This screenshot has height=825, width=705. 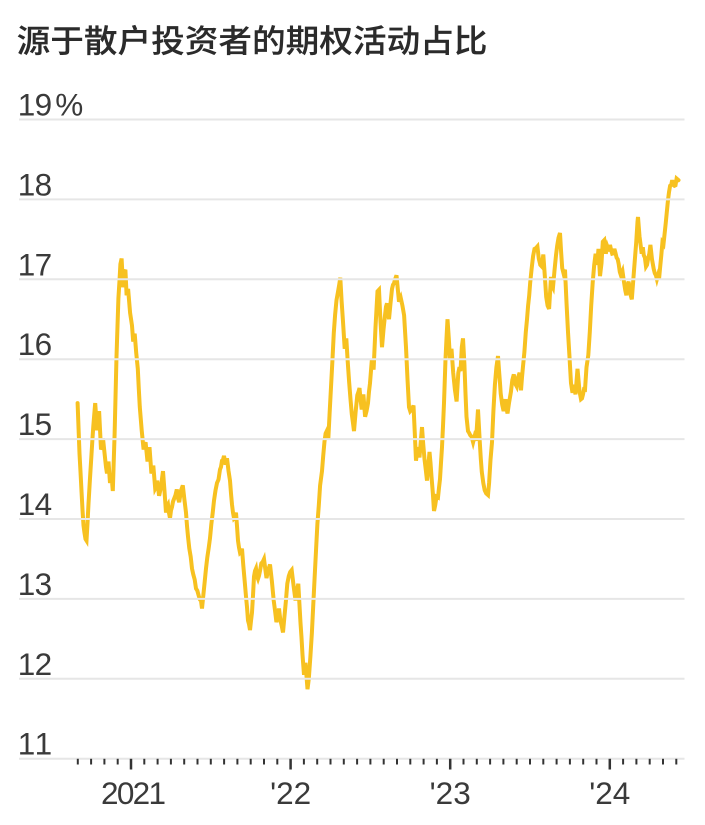 What do you see at coordinates (35, 504) in the screenshot?
I see `svg-text: 14` at bounding box center [35, 504].